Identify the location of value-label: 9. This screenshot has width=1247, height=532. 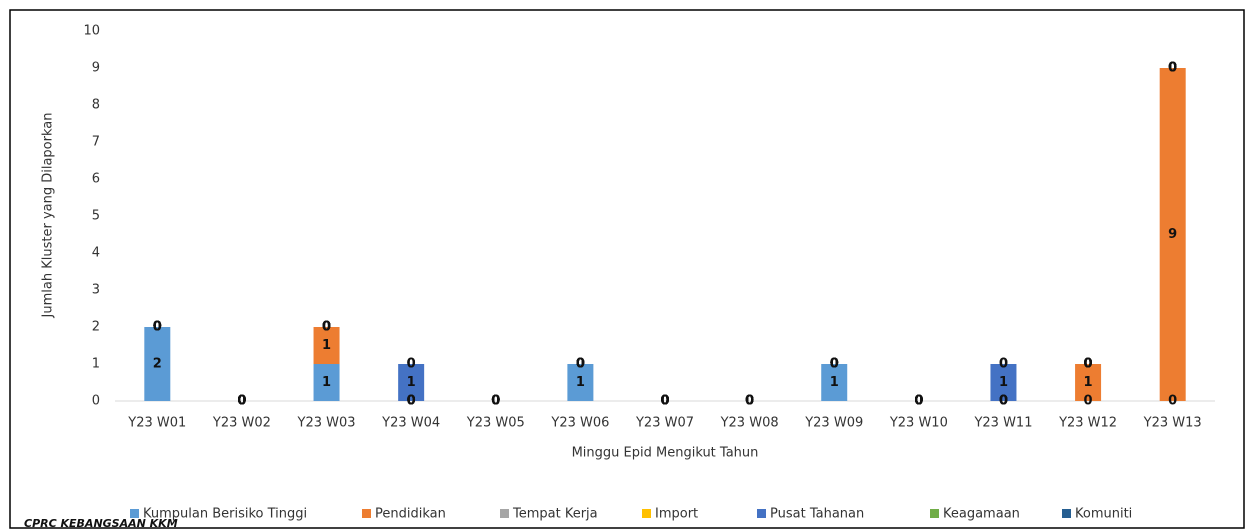
(1172, 234).